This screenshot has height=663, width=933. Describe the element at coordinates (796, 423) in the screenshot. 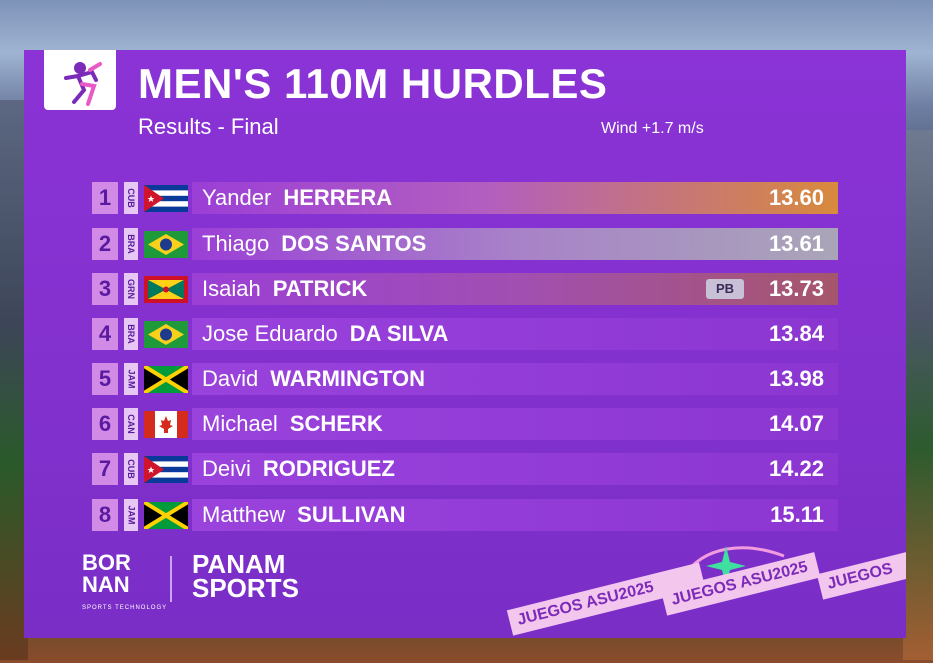

I see `result-time: 14.07` at that location.